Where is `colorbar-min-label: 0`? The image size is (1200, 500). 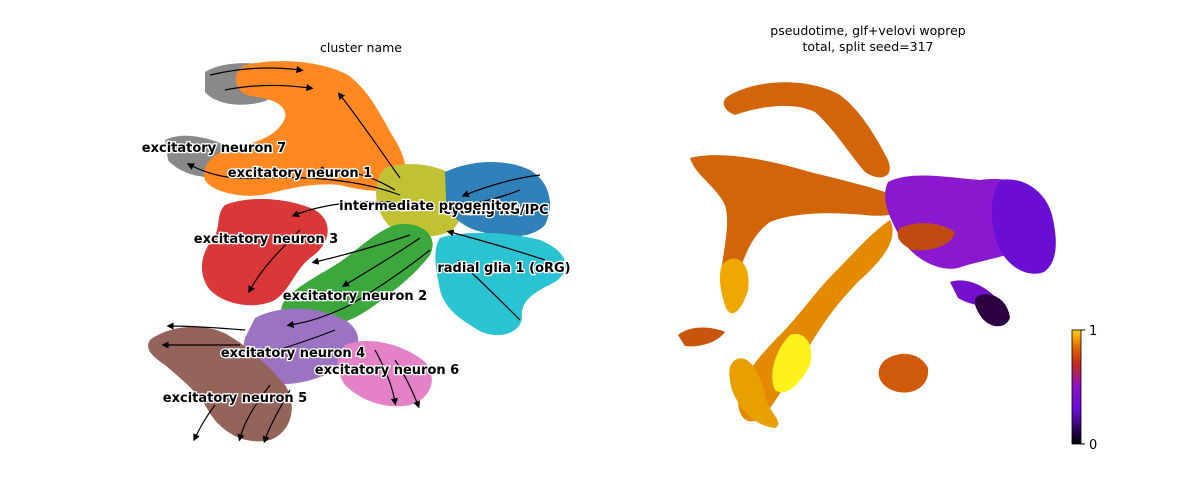
colorbar-min-label: 0 is located at coordinates (1093, 445).